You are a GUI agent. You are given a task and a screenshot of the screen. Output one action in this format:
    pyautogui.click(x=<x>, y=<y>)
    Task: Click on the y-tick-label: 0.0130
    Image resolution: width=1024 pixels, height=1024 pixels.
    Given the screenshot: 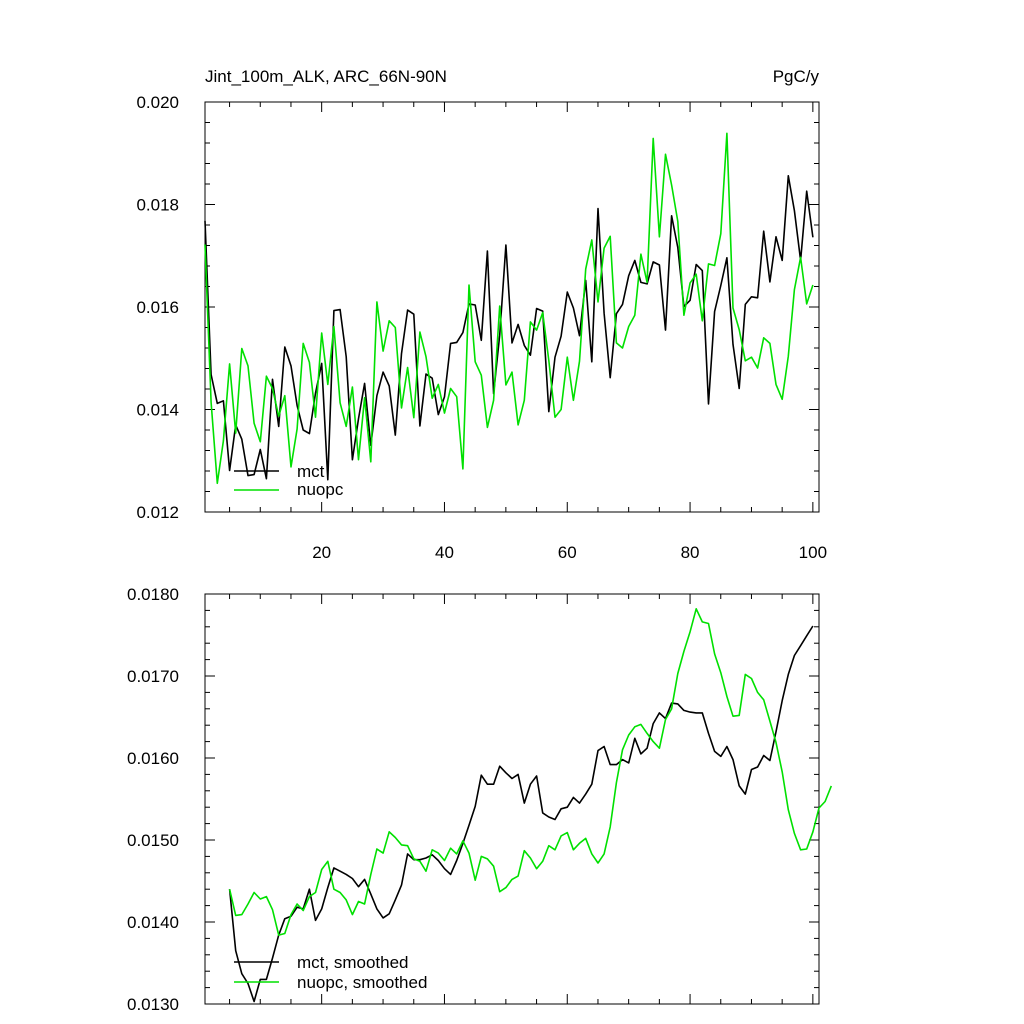 What is the action you would take?
    pyautogui.click(x=153, y=1004)
    